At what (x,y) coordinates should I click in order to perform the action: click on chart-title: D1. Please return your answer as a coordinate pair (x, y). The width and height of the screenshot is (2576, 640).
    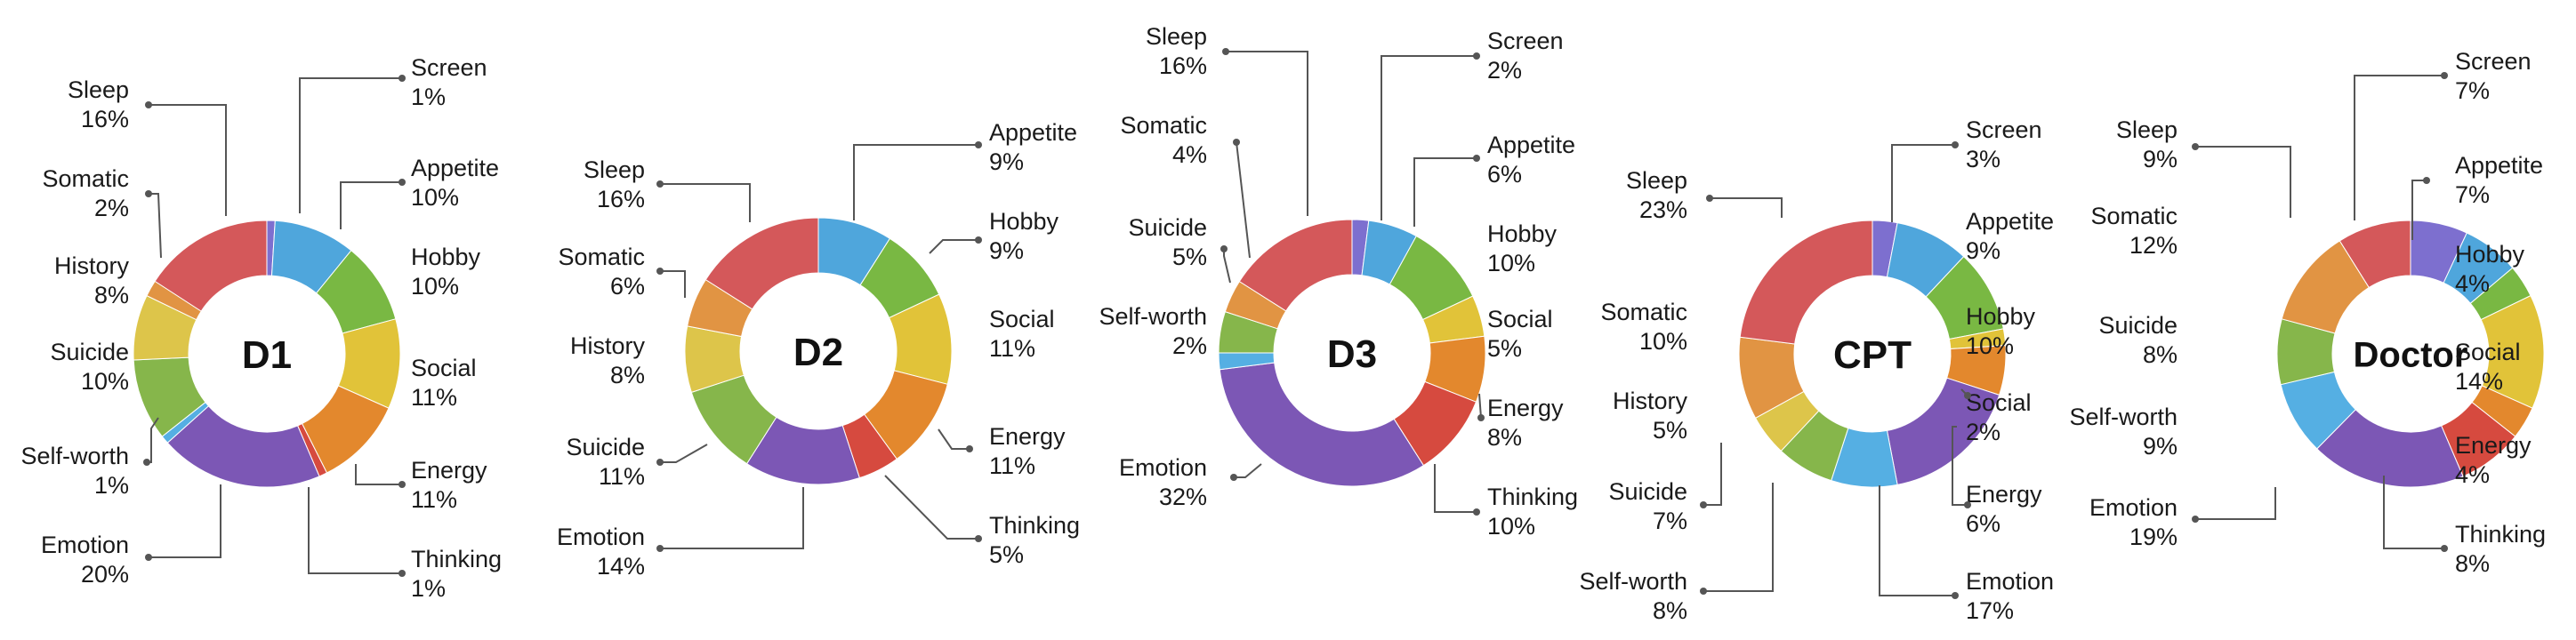
    Looking at the image, I should click on (267, 355).